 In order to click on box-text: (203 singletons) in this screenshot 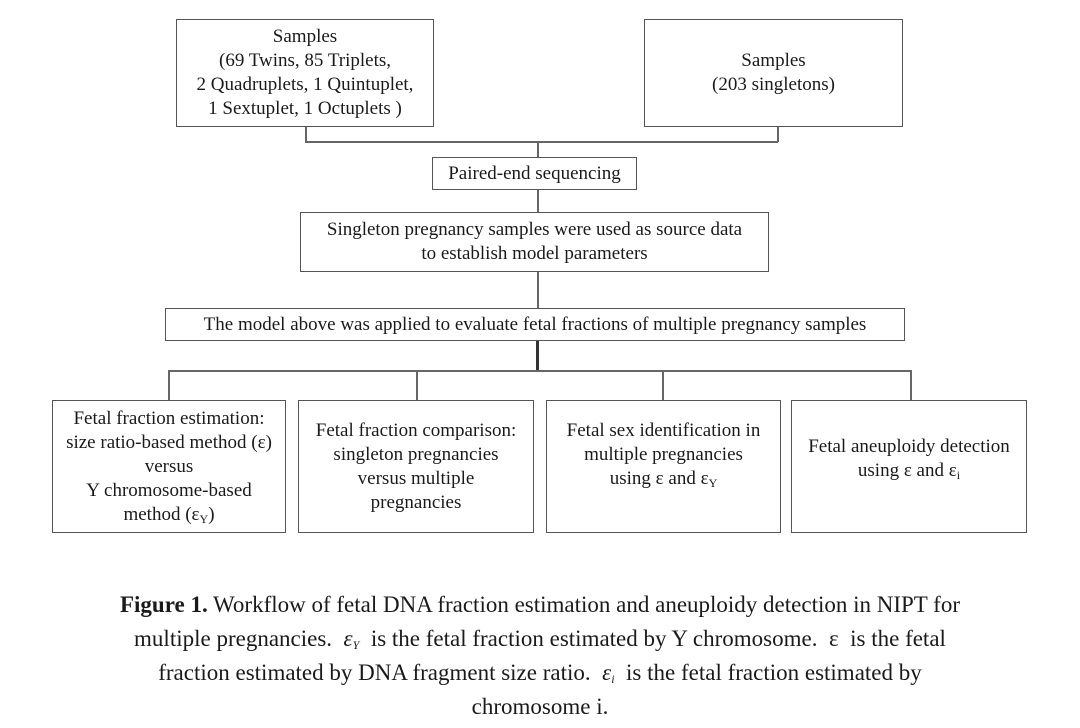, I will do `click(773, 84)`.